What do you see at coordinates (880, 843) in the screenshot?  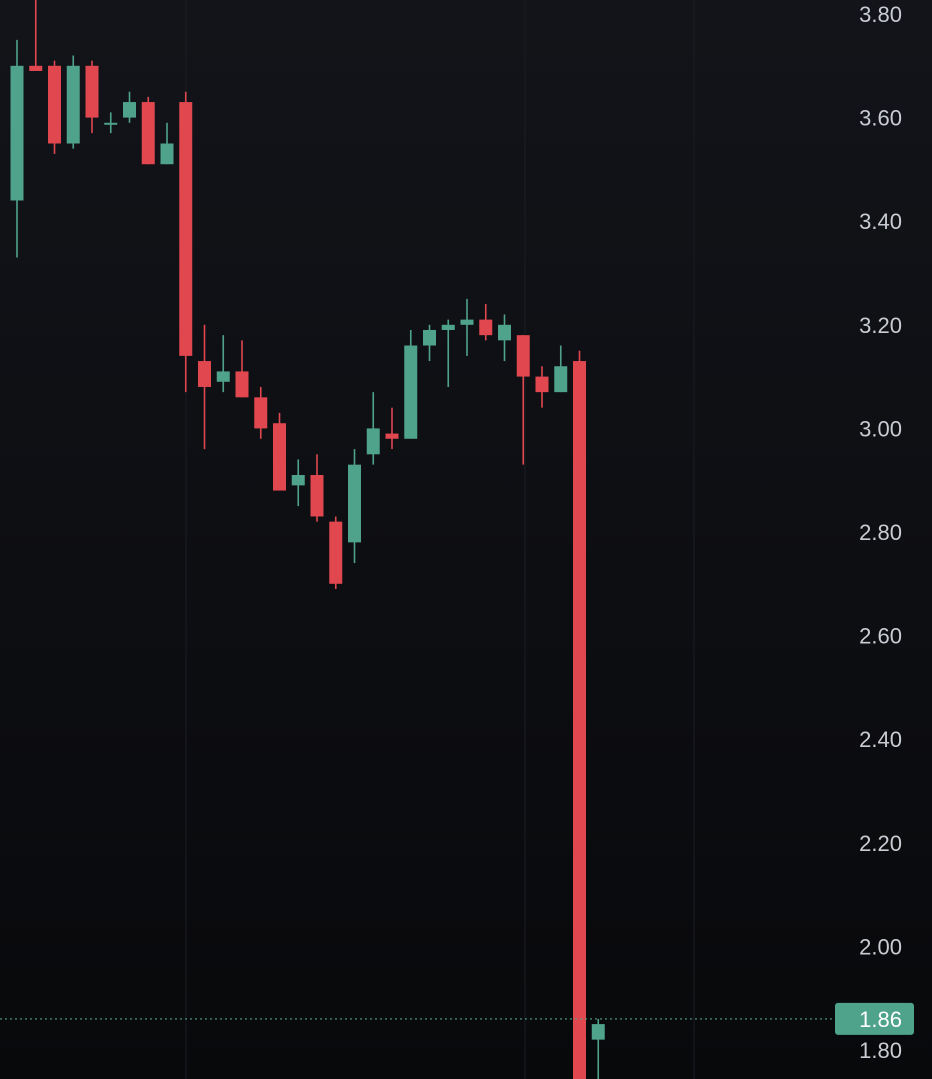 I see `y-tick-label: 2.20` at bounding box center [880, 843].